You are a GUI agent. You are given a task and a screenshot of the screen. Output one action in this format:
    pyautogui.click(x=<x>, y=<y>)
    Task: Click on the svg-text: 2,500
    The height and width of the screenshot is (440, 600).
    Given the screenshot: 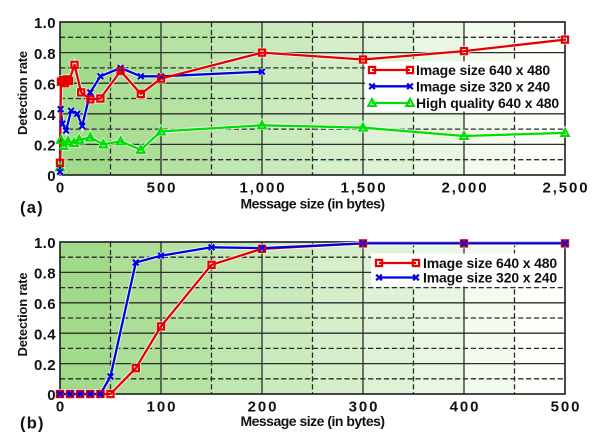 What is the action you would take?
    pyautogui.click(x=565, y=188)
    